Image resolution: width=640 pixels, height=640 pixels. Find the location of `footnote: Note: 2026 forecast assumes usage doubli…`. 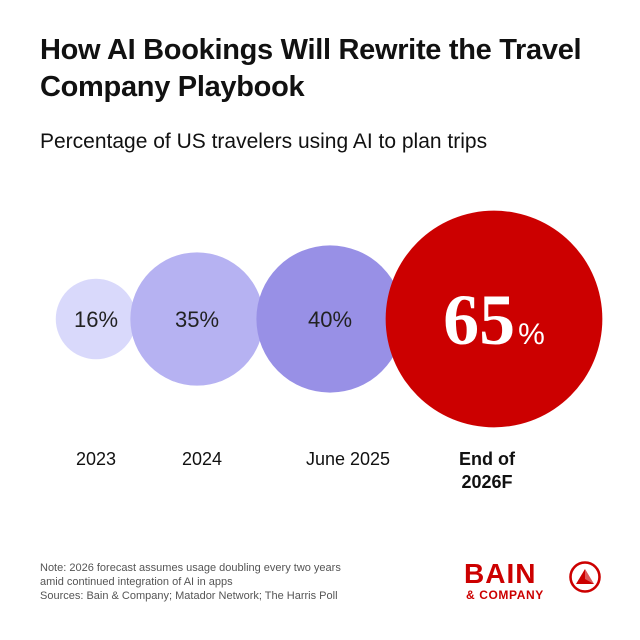

footnote: Note: 2026 forecast assumes usage doubli… is located at coordinates (240, 582).